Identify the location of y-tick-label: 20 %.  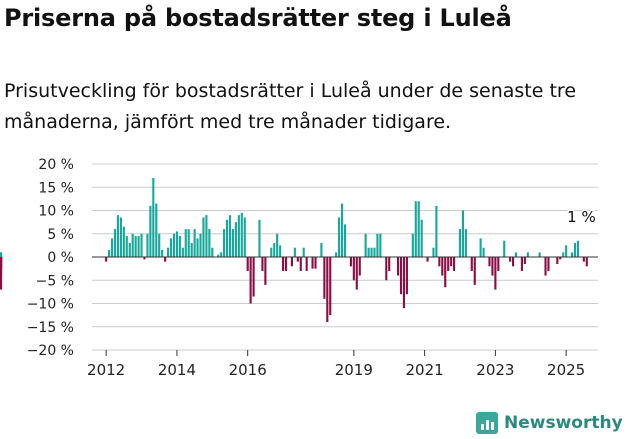
(56, 165).